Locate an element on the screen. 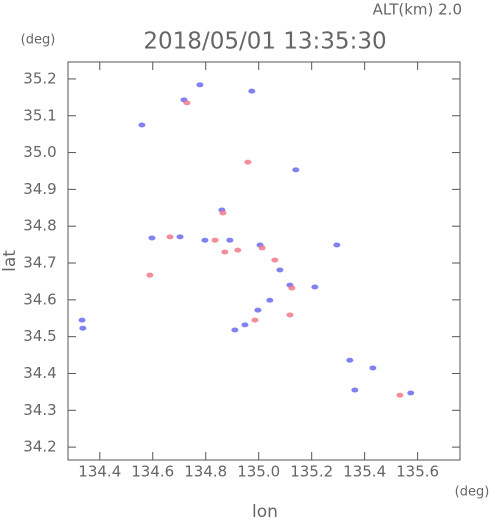 The width and height of the screenshot is (491, 521). y-tick-label: 34.5 is located at coordinates (39, 336).